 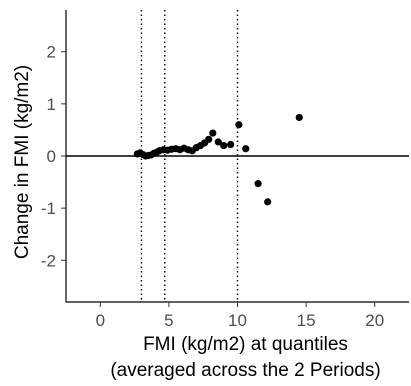 What do you see at coordinates (100, 320) in the screenshot?
I see `x-tick-label: 0` at bounding box center [100, 320].